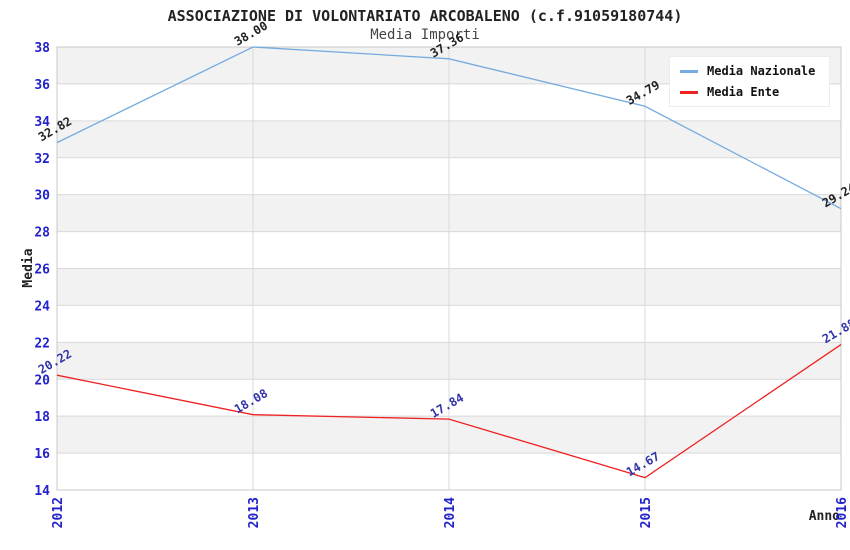  I want to click on svg-text: 2016, so click(842, 512).